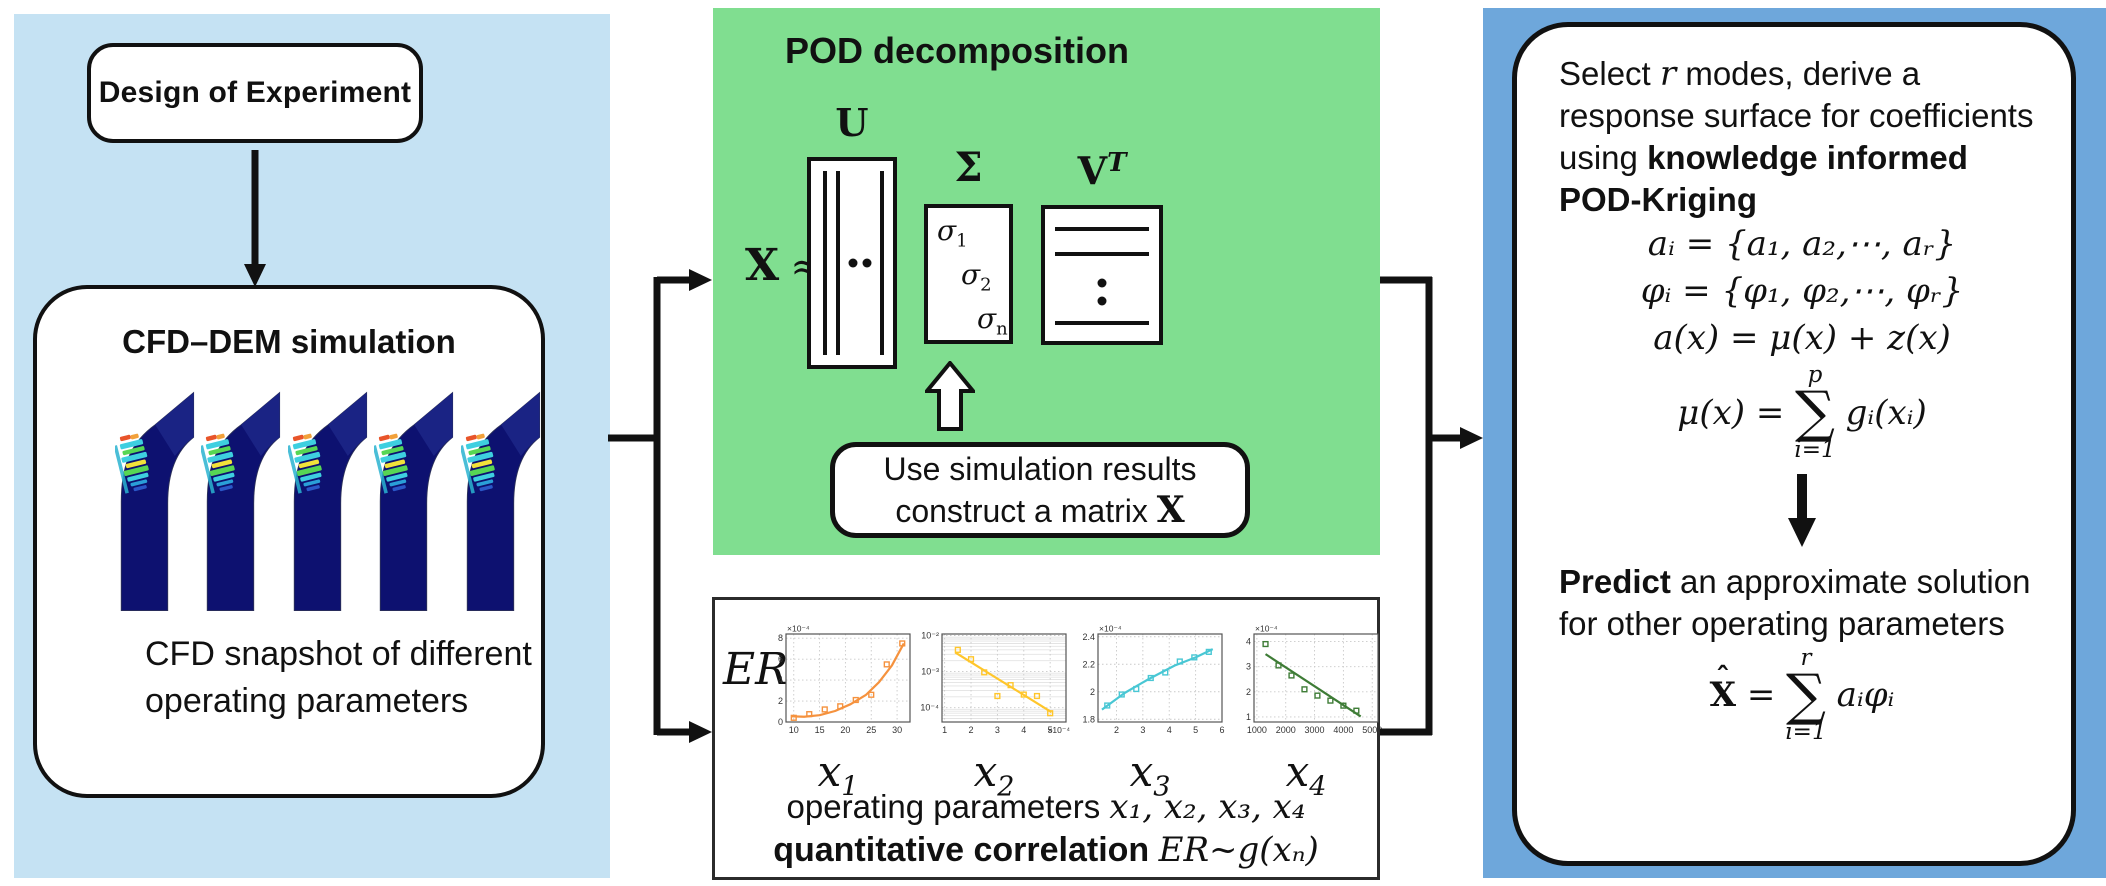 The width and height of the screenshot is (2106, 886). I want to click on matrix-x-symbol: X, so click(762, 265).